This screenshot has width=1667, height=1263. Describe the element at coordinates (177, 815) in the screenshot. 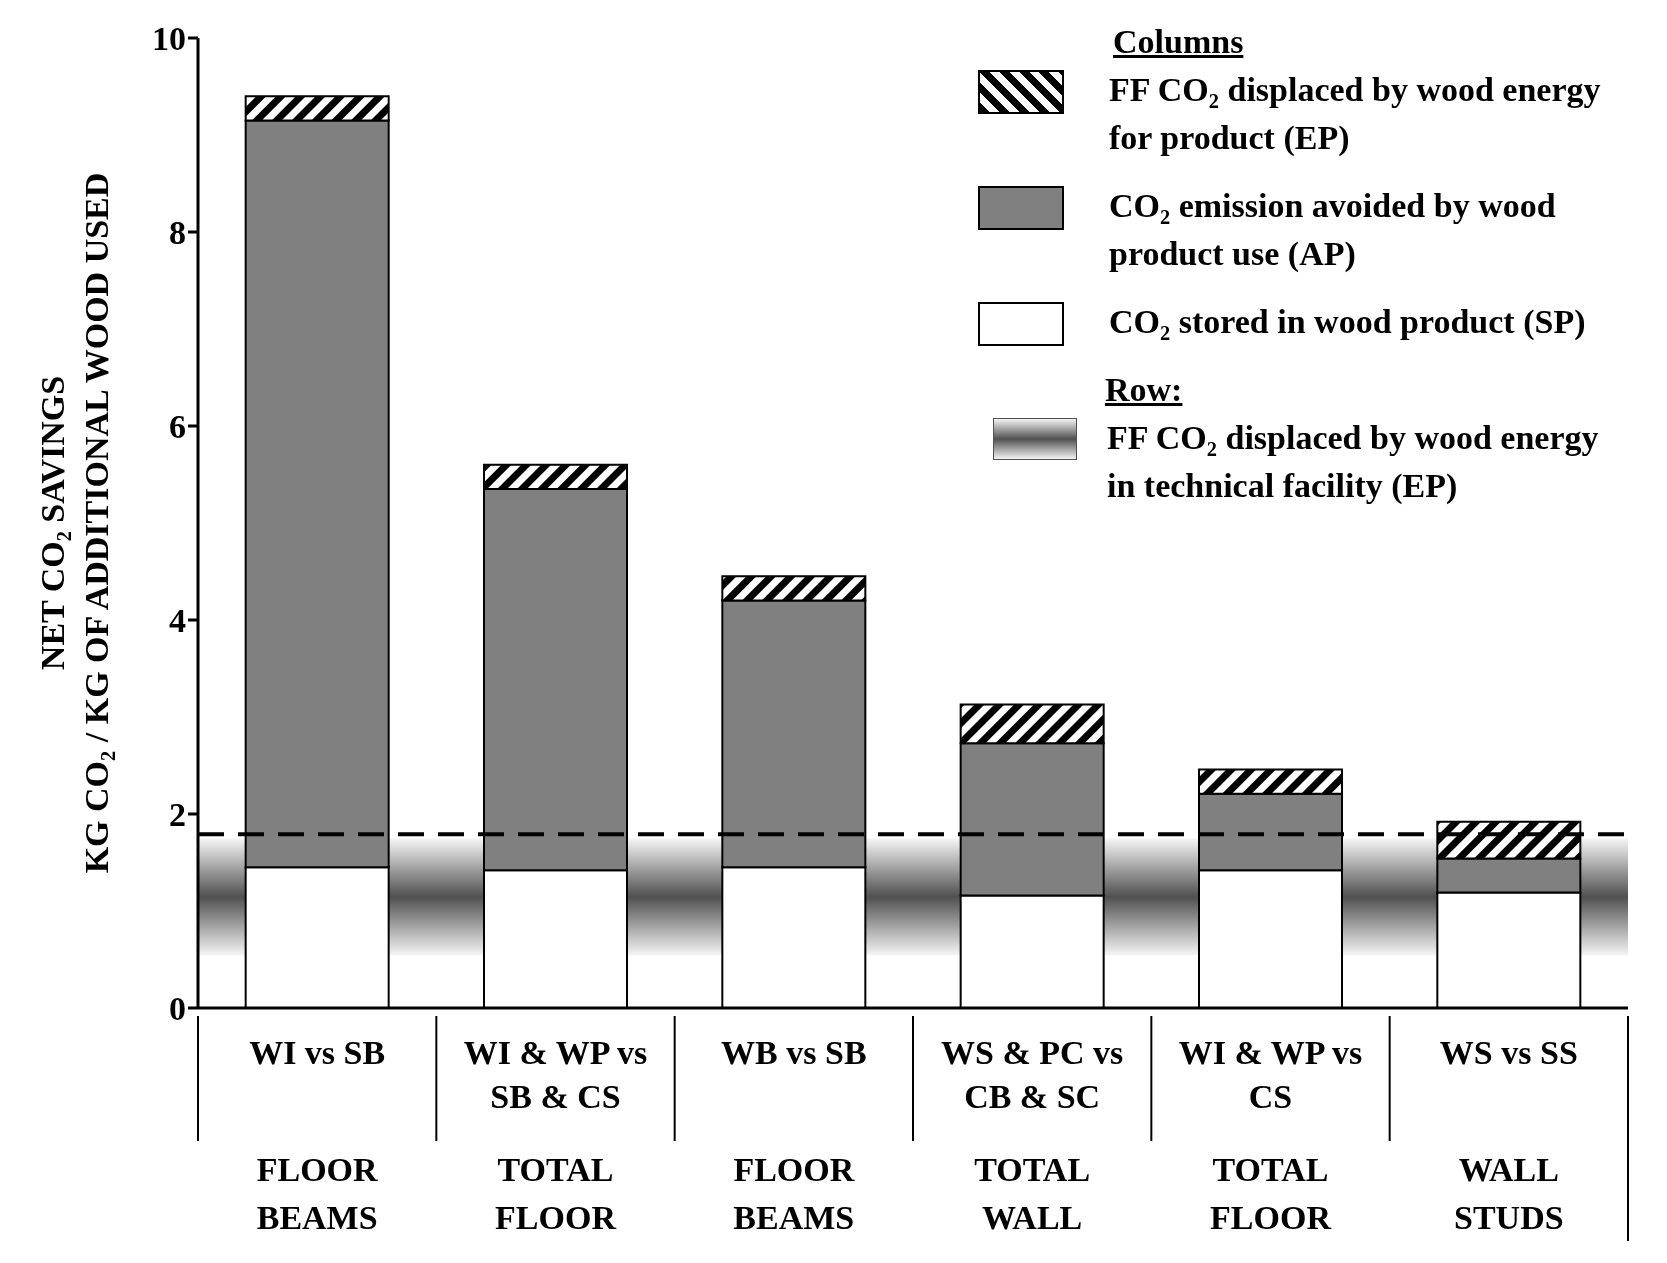

I see `y-tick-label: 2` at that location.